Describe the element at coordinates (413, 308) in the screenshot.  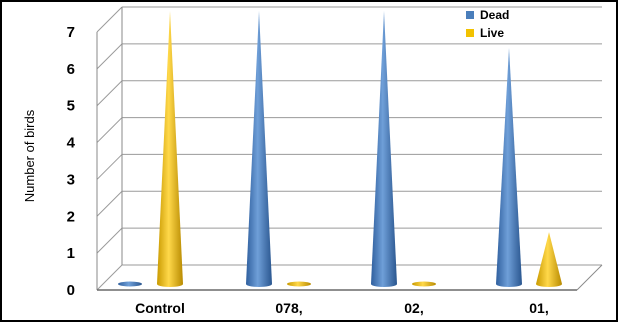
I see `x-category-label: 02,` at that location.